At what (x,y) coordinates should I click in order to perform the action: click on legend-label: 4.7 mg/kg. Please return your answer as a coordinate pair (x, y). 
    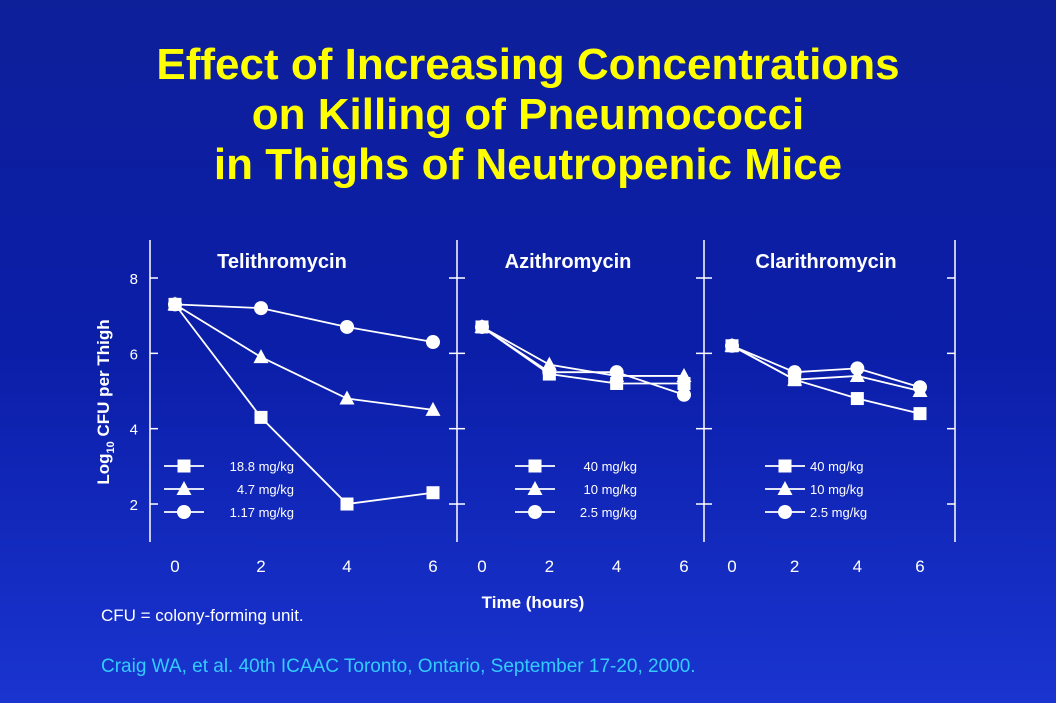
    Looking at the image, I should click on (265, 489).